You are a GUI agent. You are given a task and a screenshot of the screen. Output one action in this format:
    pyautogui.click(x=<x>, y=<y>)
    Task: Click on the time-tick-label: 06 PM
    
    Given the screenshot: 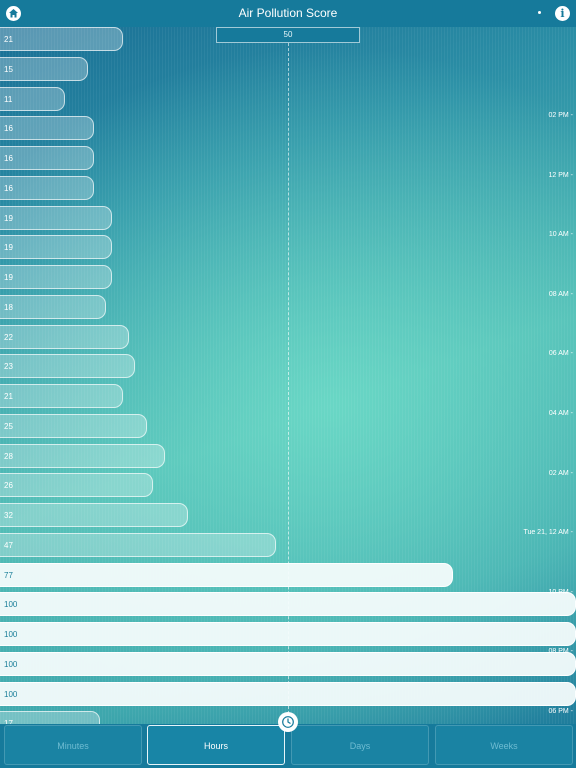 What is the action you would take?
    pyautogui.click(x=560, y=711)
    